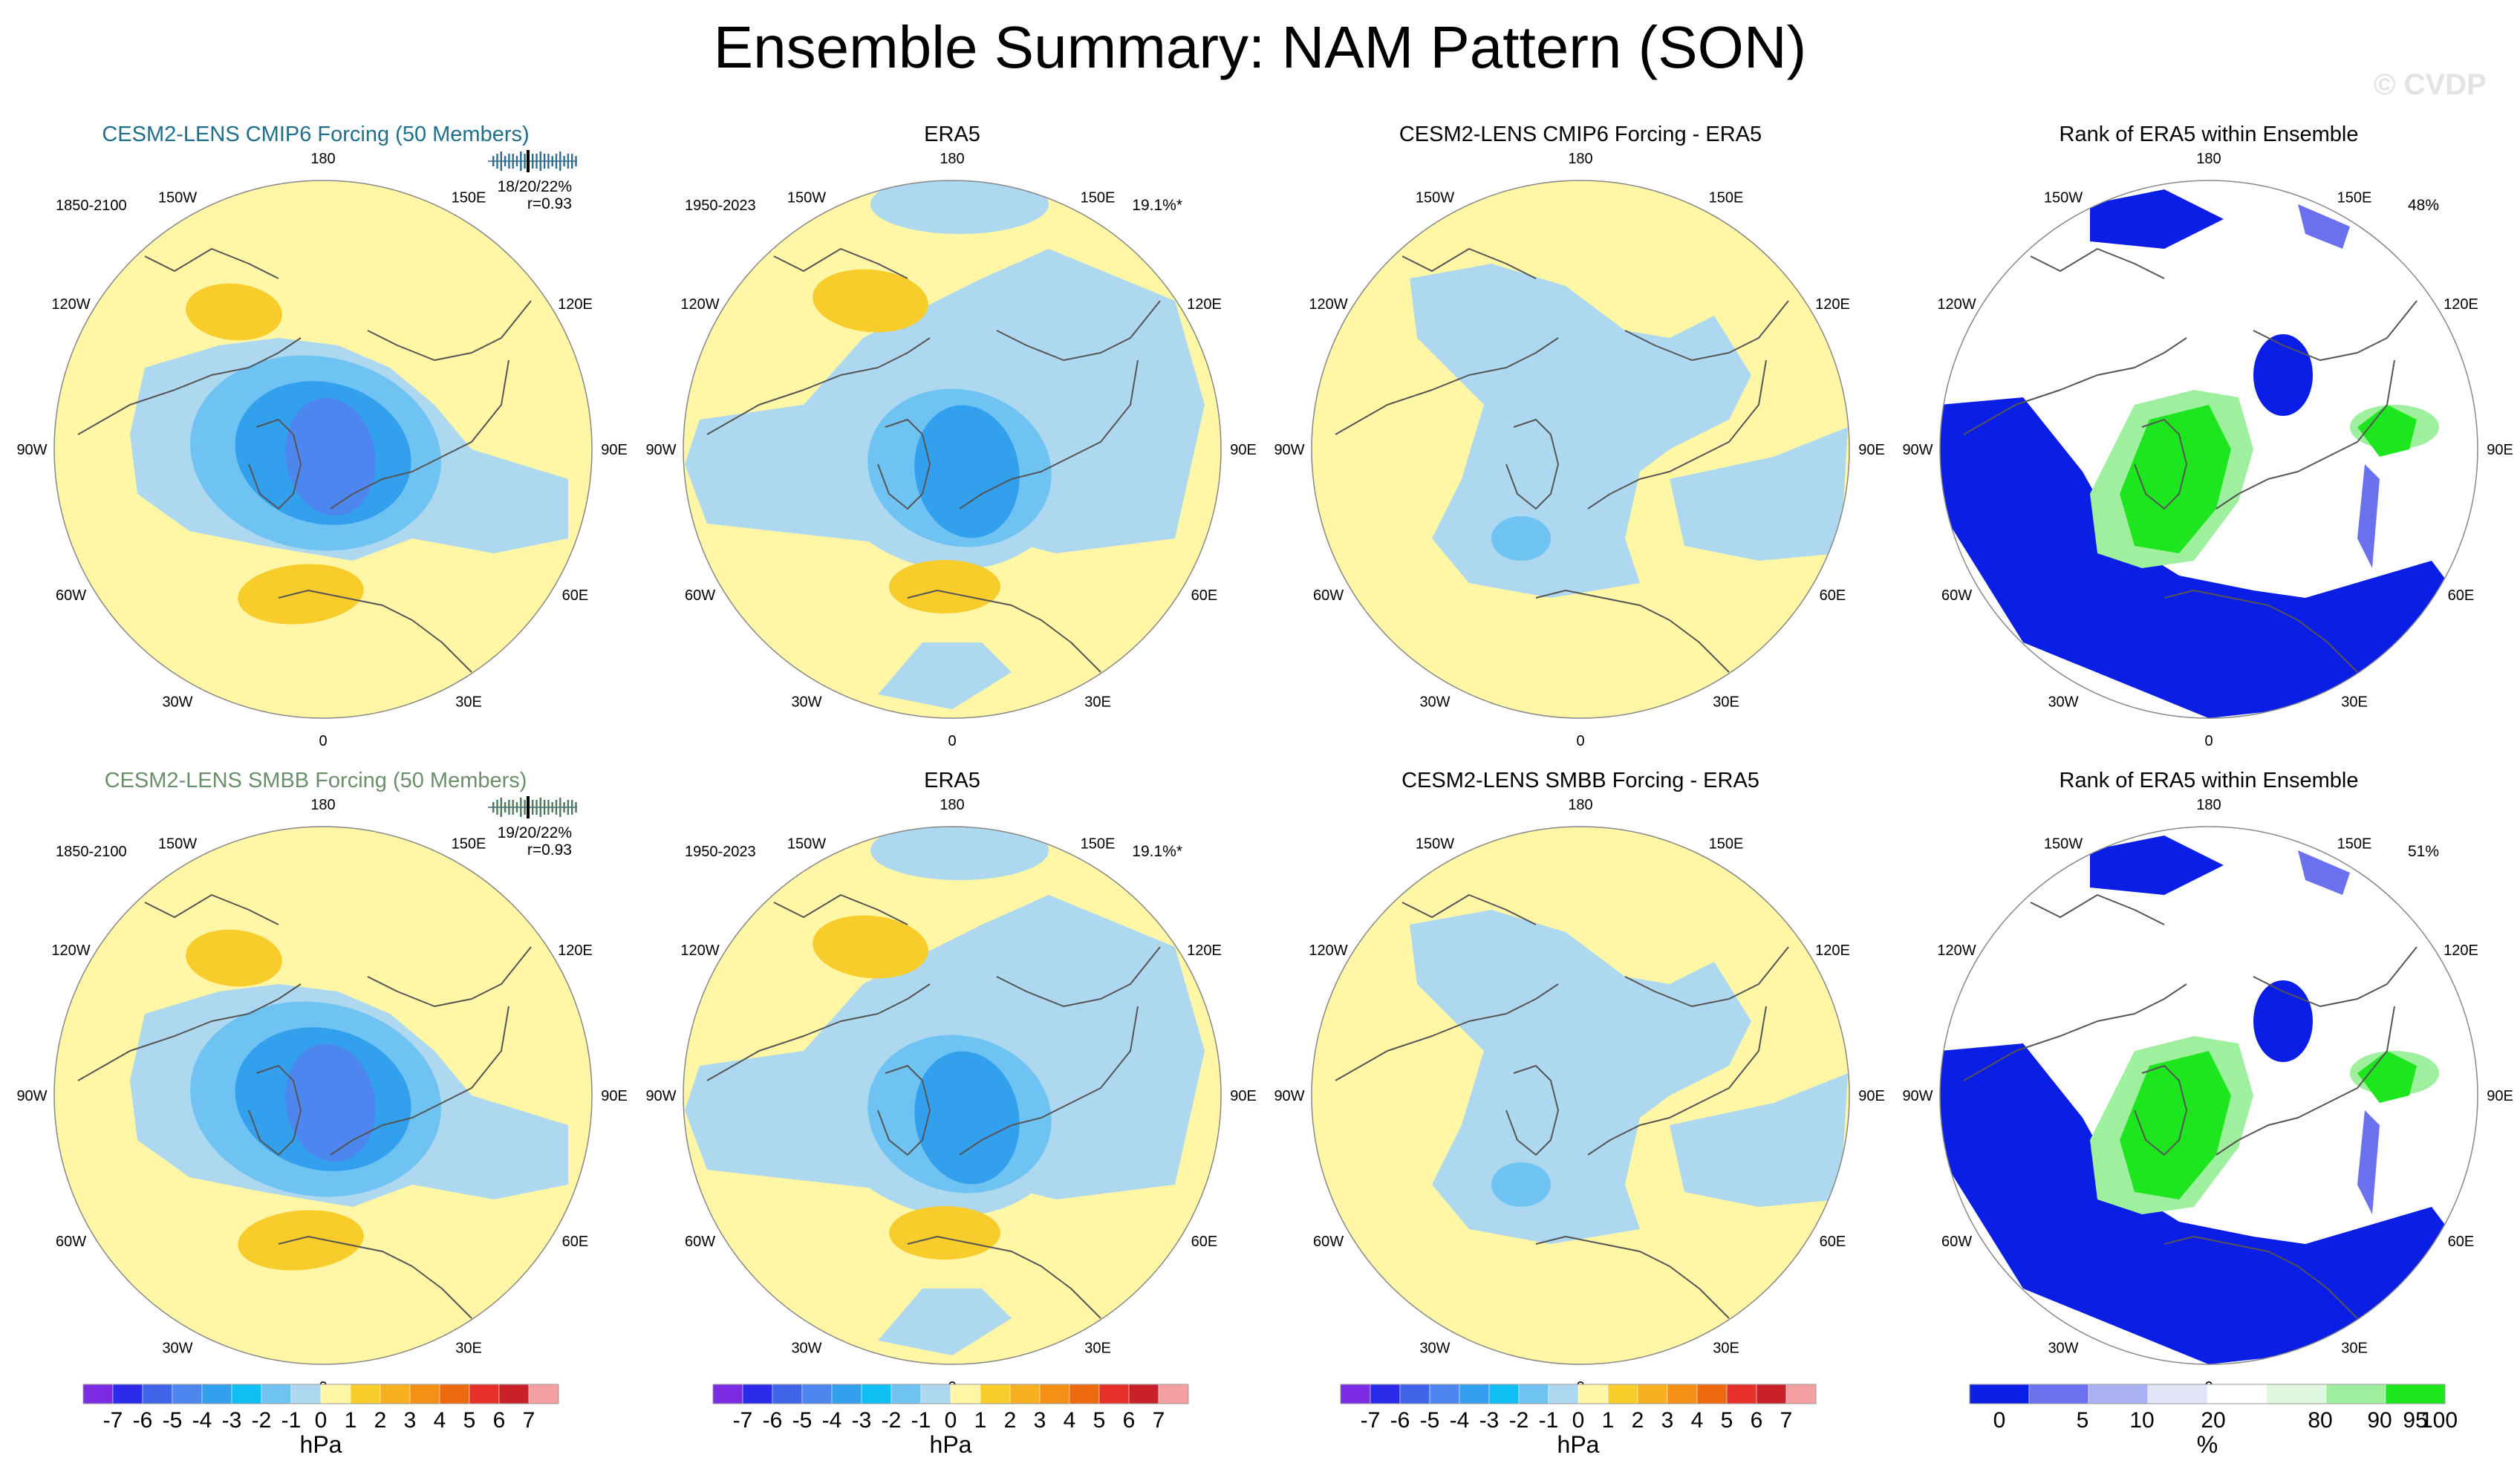 The image size is (2520, 1472). I want to click on difference-contour-neg1-east, so click(1759, 1140).